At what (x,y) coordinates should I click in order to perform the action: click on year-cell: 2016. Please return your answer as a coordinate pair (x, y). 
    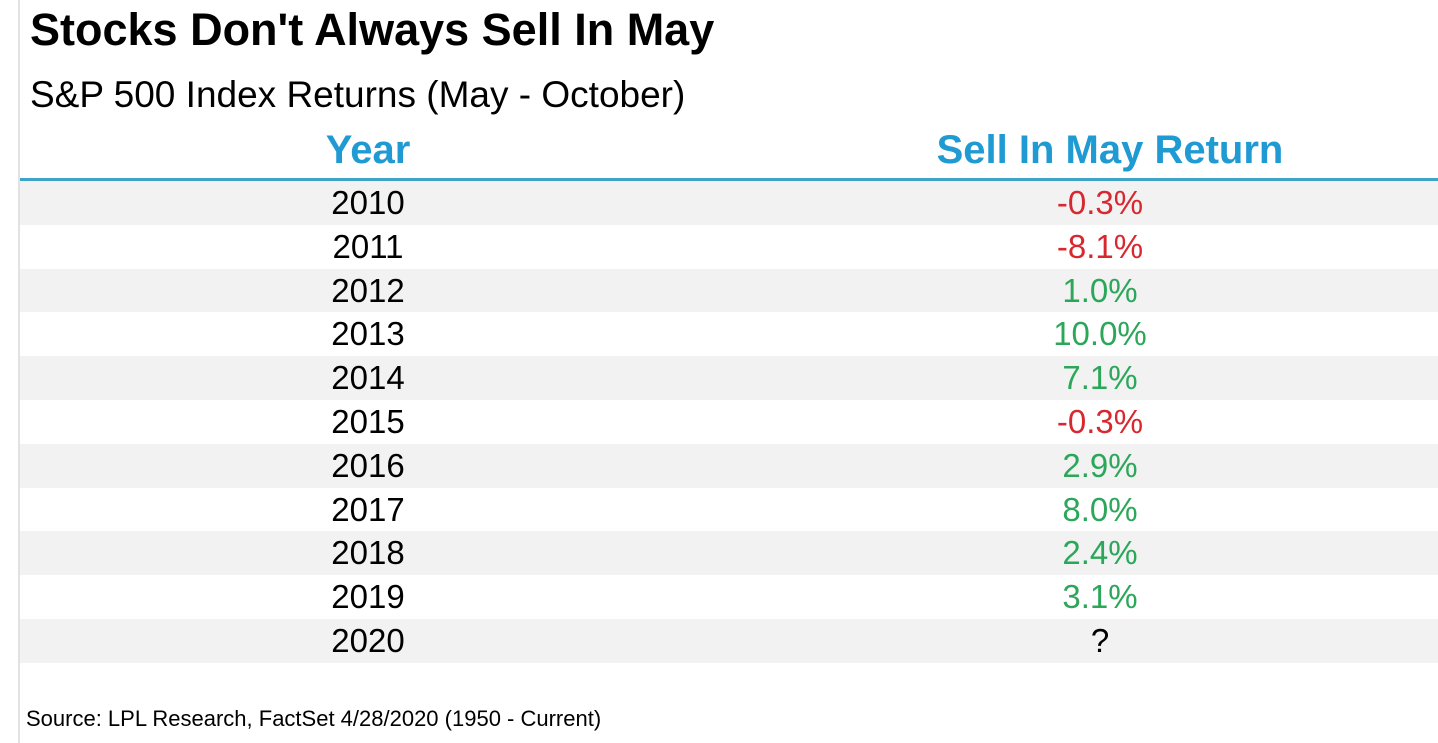
    Looking at the image, I should click on (368, 465).